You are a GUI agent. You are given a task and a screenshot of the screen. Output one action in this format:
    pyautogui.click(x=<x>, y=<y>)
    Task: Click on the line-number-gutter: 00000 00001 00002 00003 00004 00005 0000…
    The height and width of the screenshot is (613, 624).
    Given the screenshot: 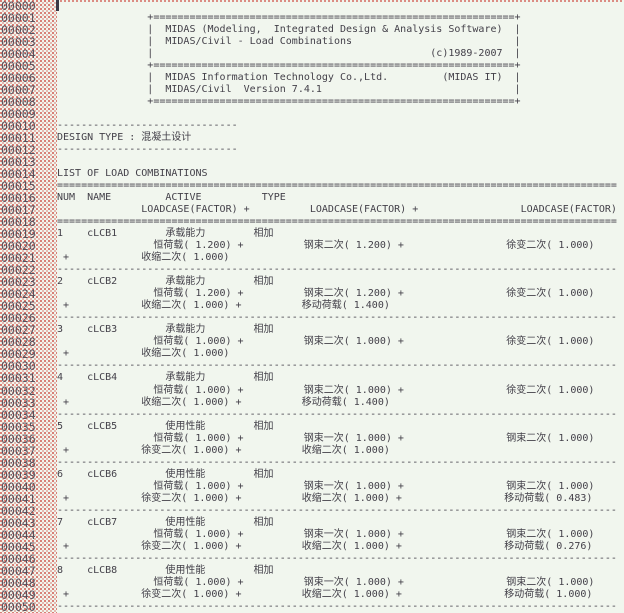 What is the action you would take?
    pyautogui.click(x=28, y=306)
    